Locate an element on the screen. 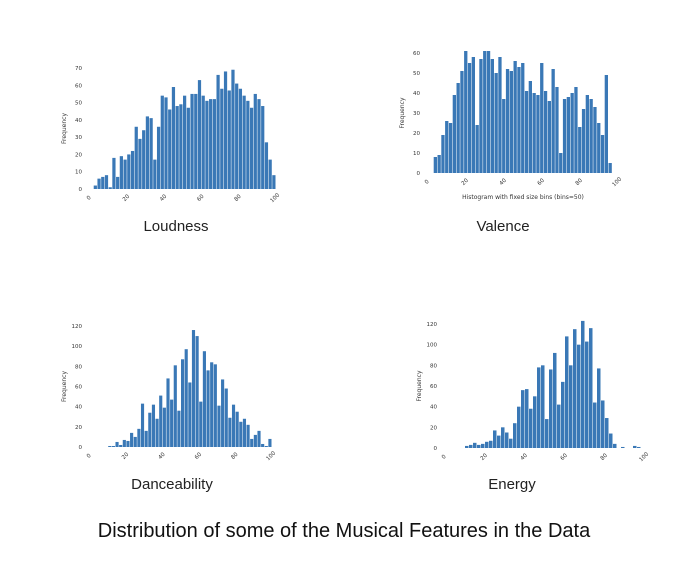 This screenshot has height=568, width=688. histogram-loudness: 0 10 20 30 40 50 60 70 0 20 40 60 80 100 Frequency is located at coordinates (171, 135).